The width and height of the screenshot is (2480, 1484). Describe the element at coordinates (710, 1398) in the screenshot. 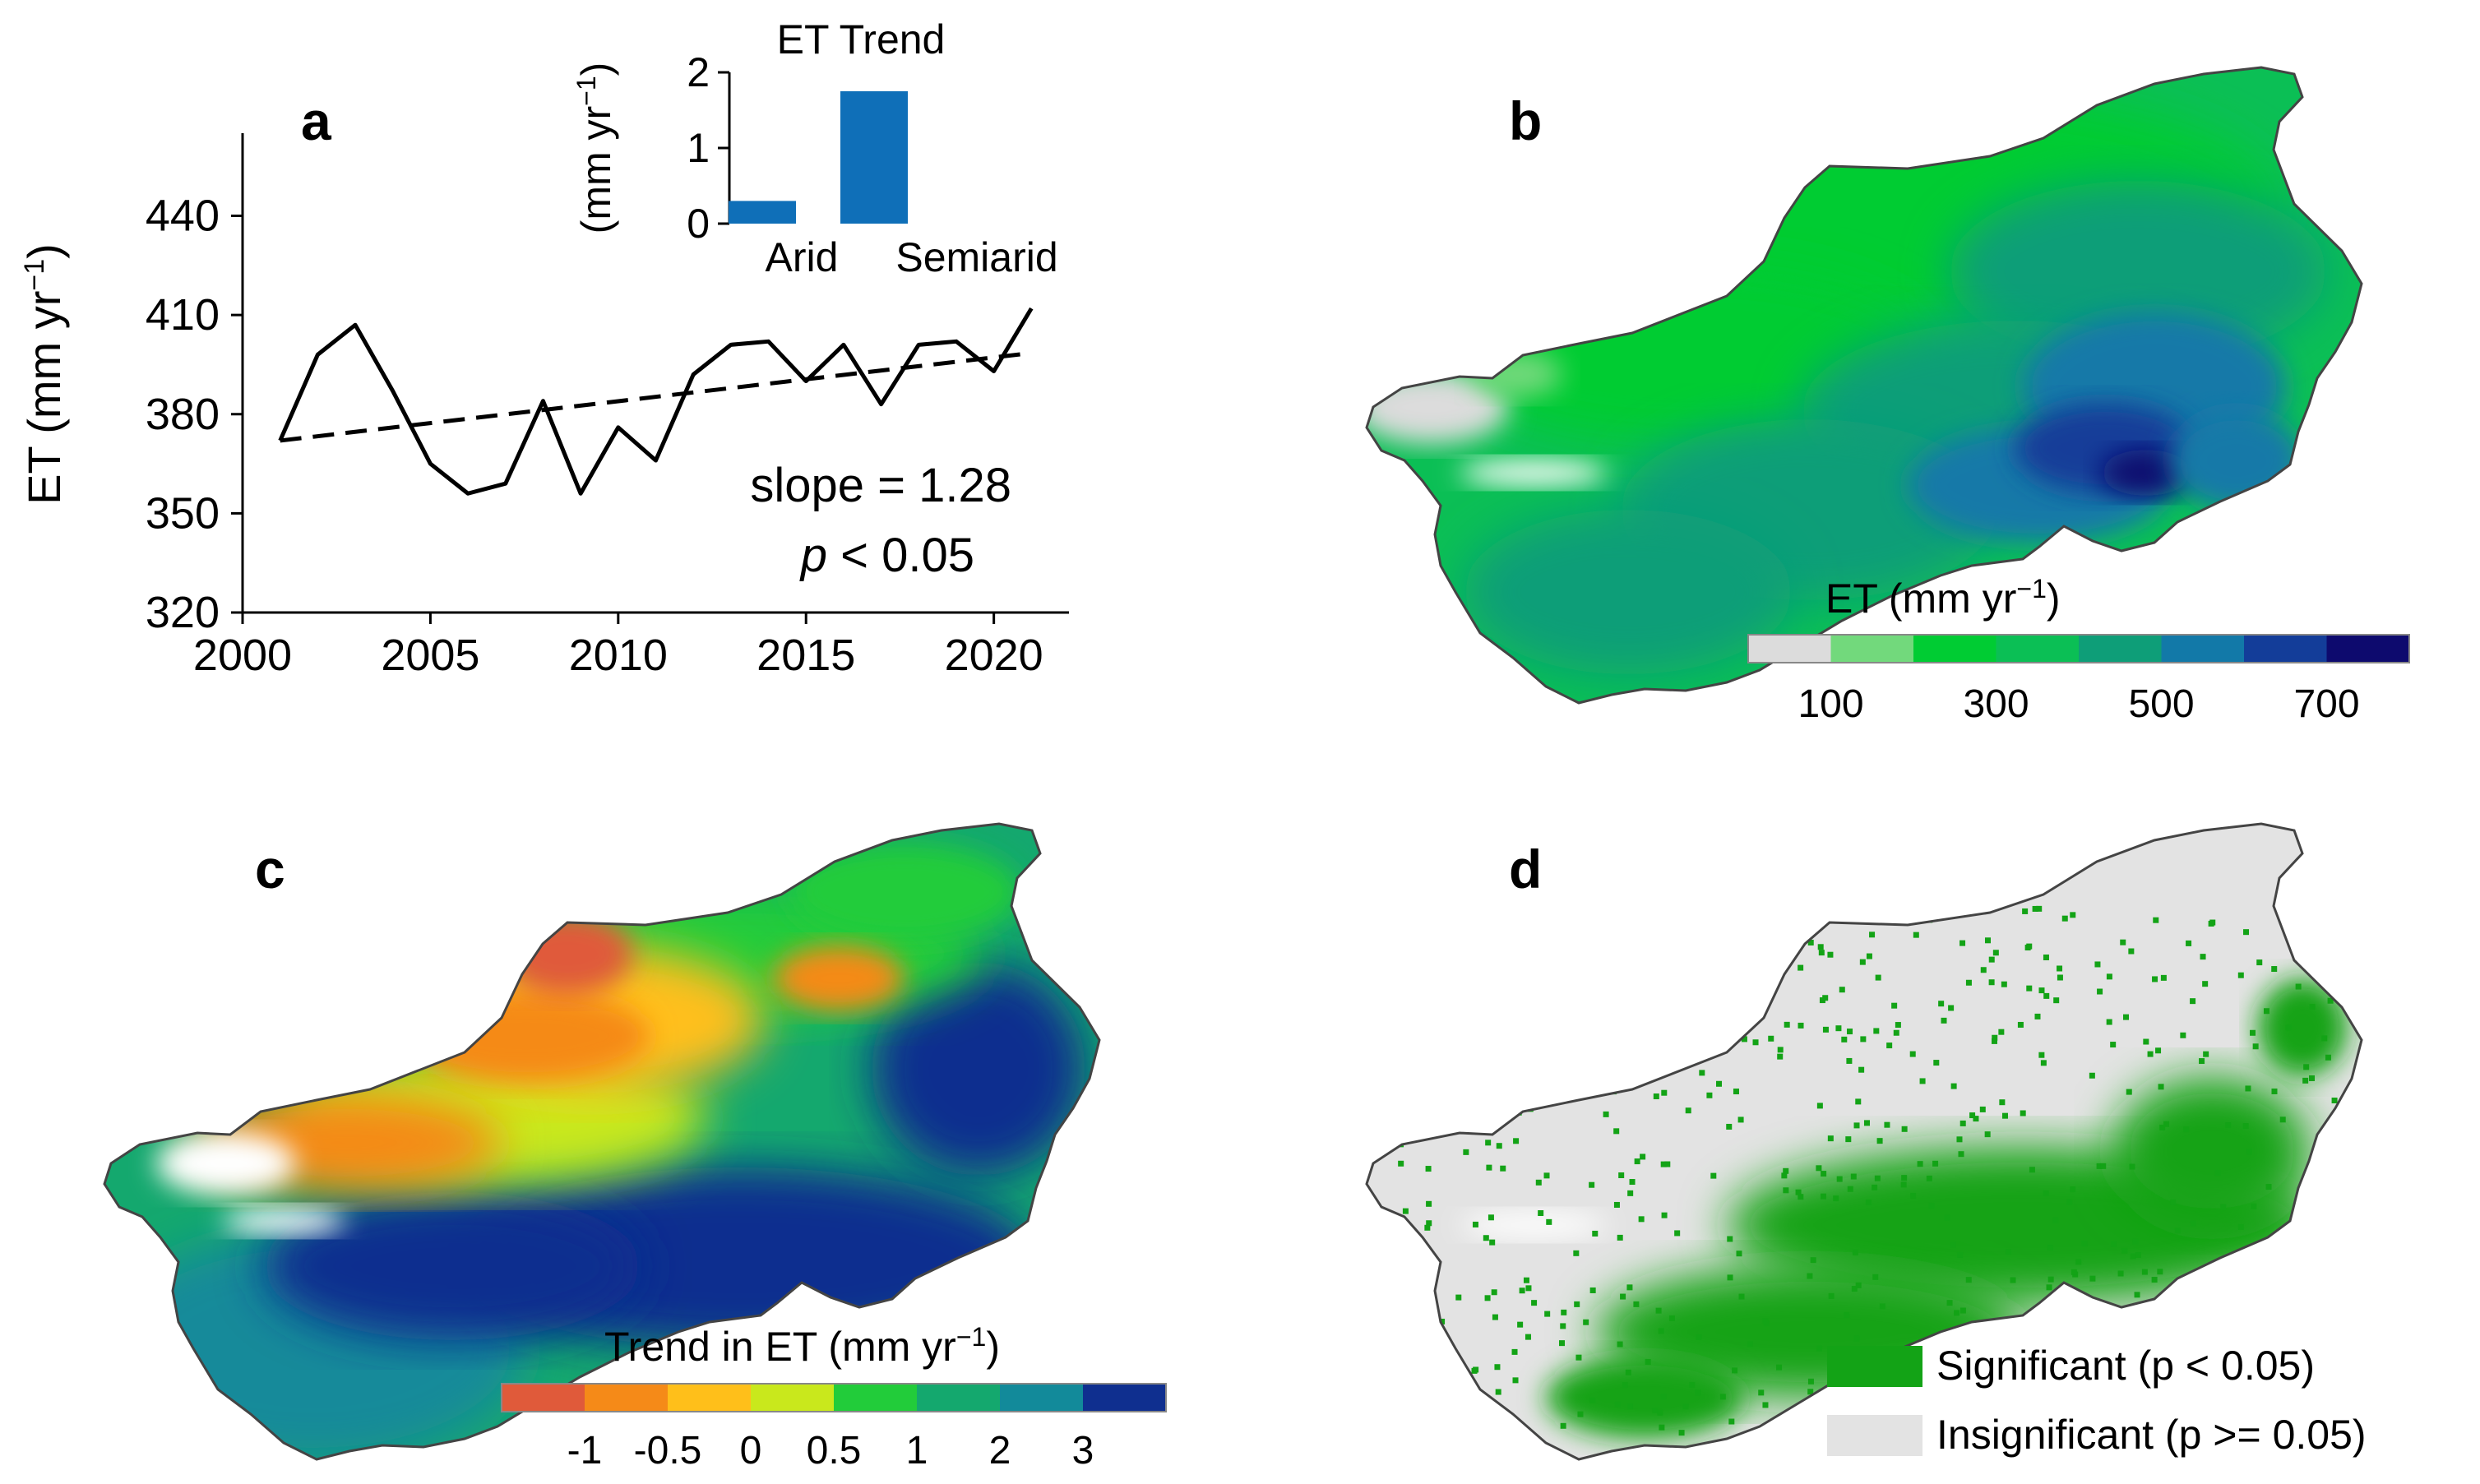

I see `colorbar-c-swatch` at that location.